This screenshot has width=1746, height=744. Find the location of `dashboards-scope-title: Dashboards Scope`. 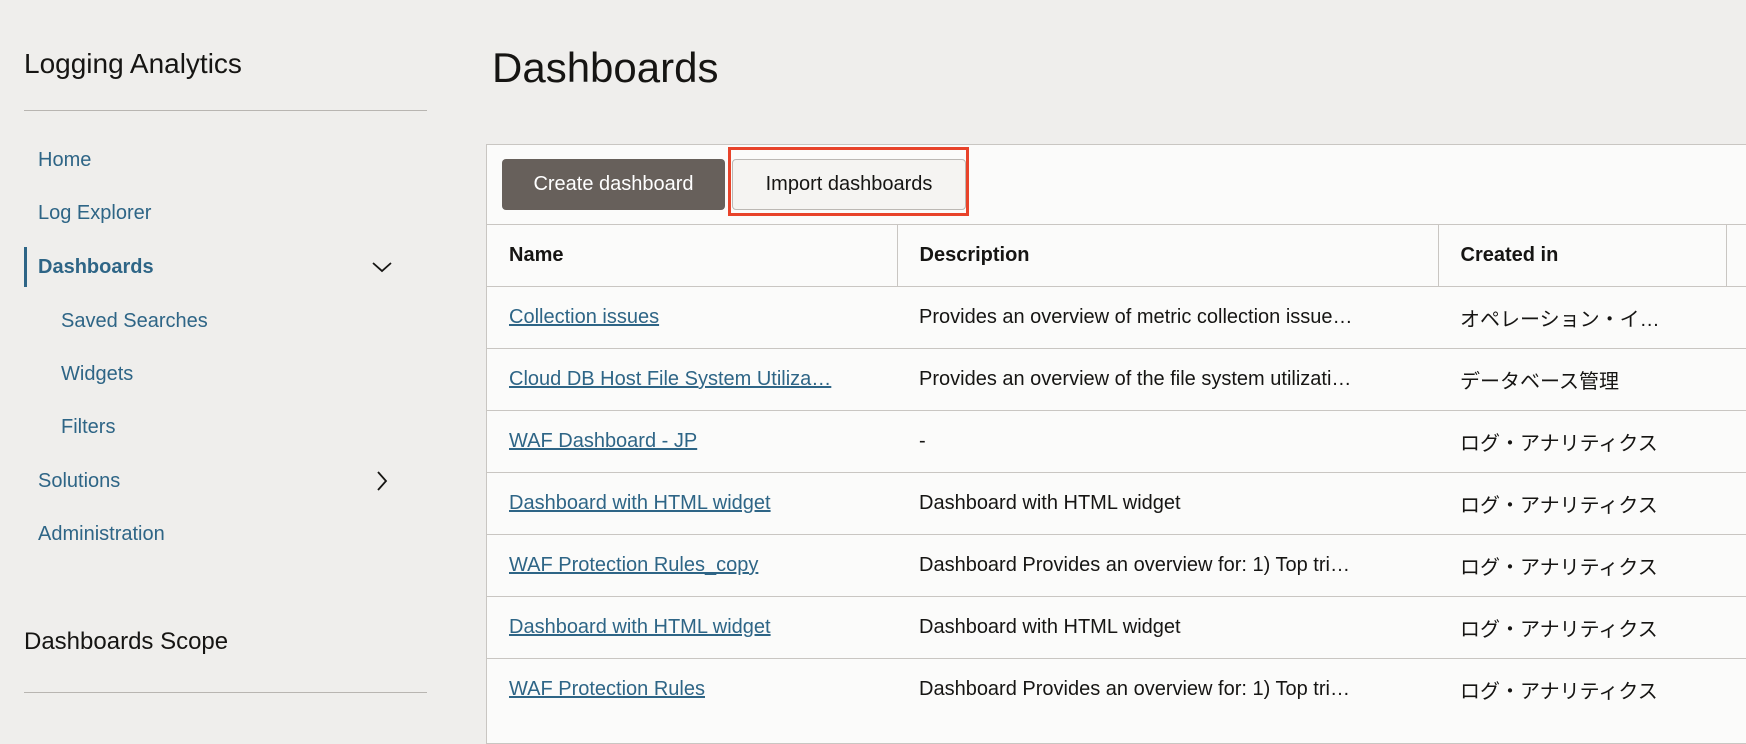

dashboards-scope-title: Dashboards Scope is located at coordinates (126, 641).